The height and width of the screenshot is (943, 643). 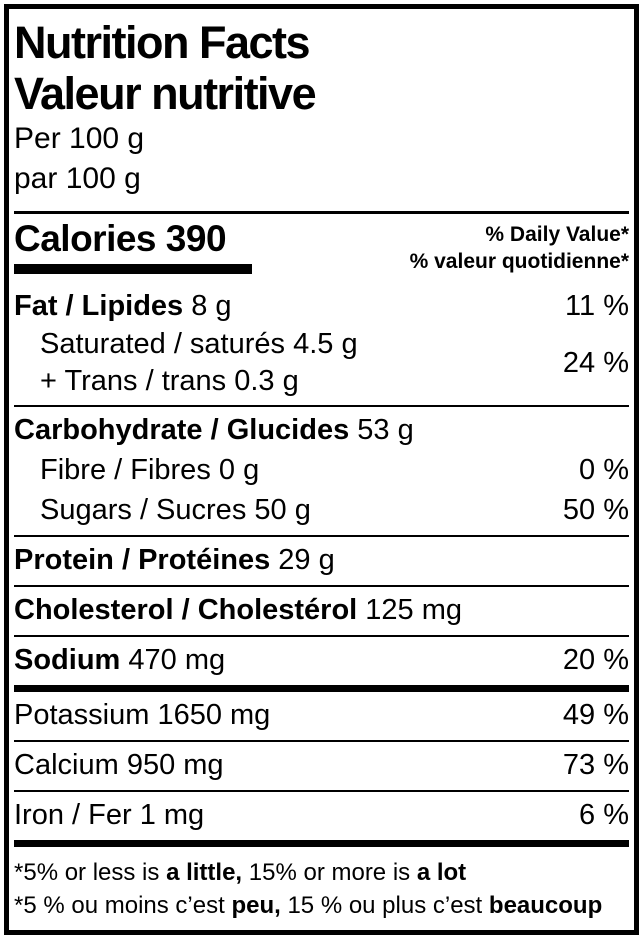 I want to click on carbohydrate-line: Carbohydrate / Glucides 53 g, so click(x=321, y=430).